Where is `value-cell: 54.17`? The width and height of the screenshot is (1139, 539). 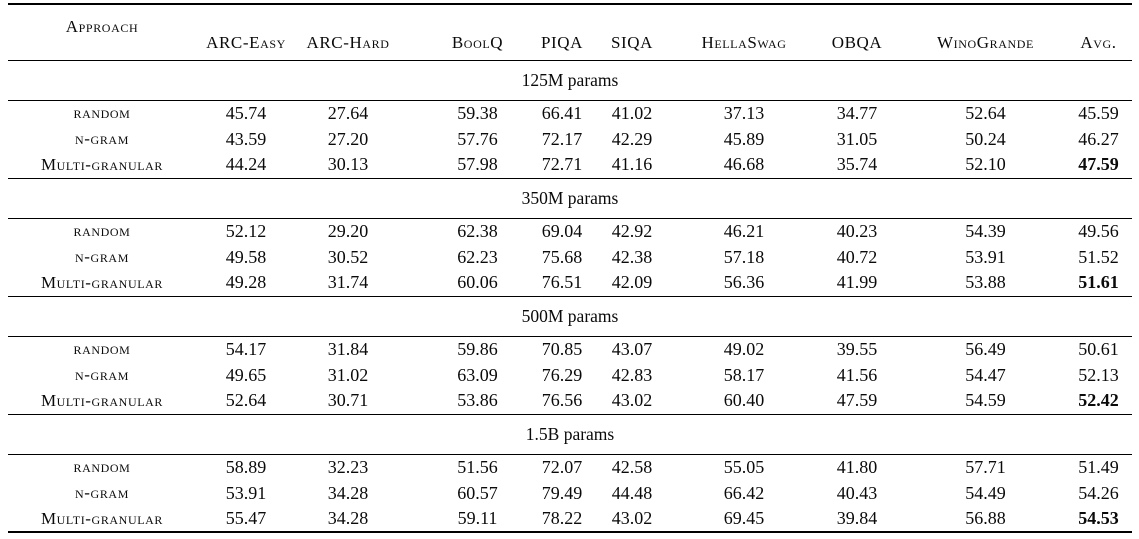 value-cell: 54.17 is located at coordinates (246, 348).